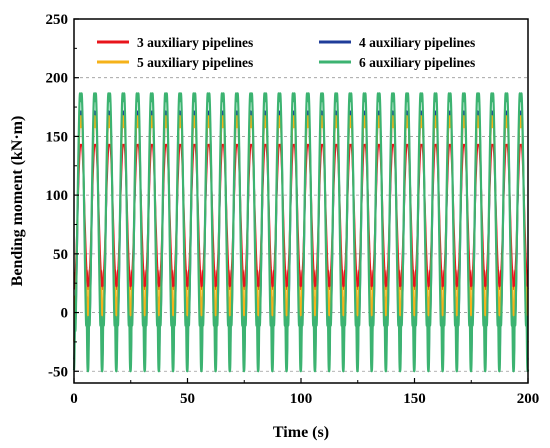  What do you see at coordinates (74, 399) in the screenshot?
I see `x-tick-label-0: 0` at bounding box center [74, 399].